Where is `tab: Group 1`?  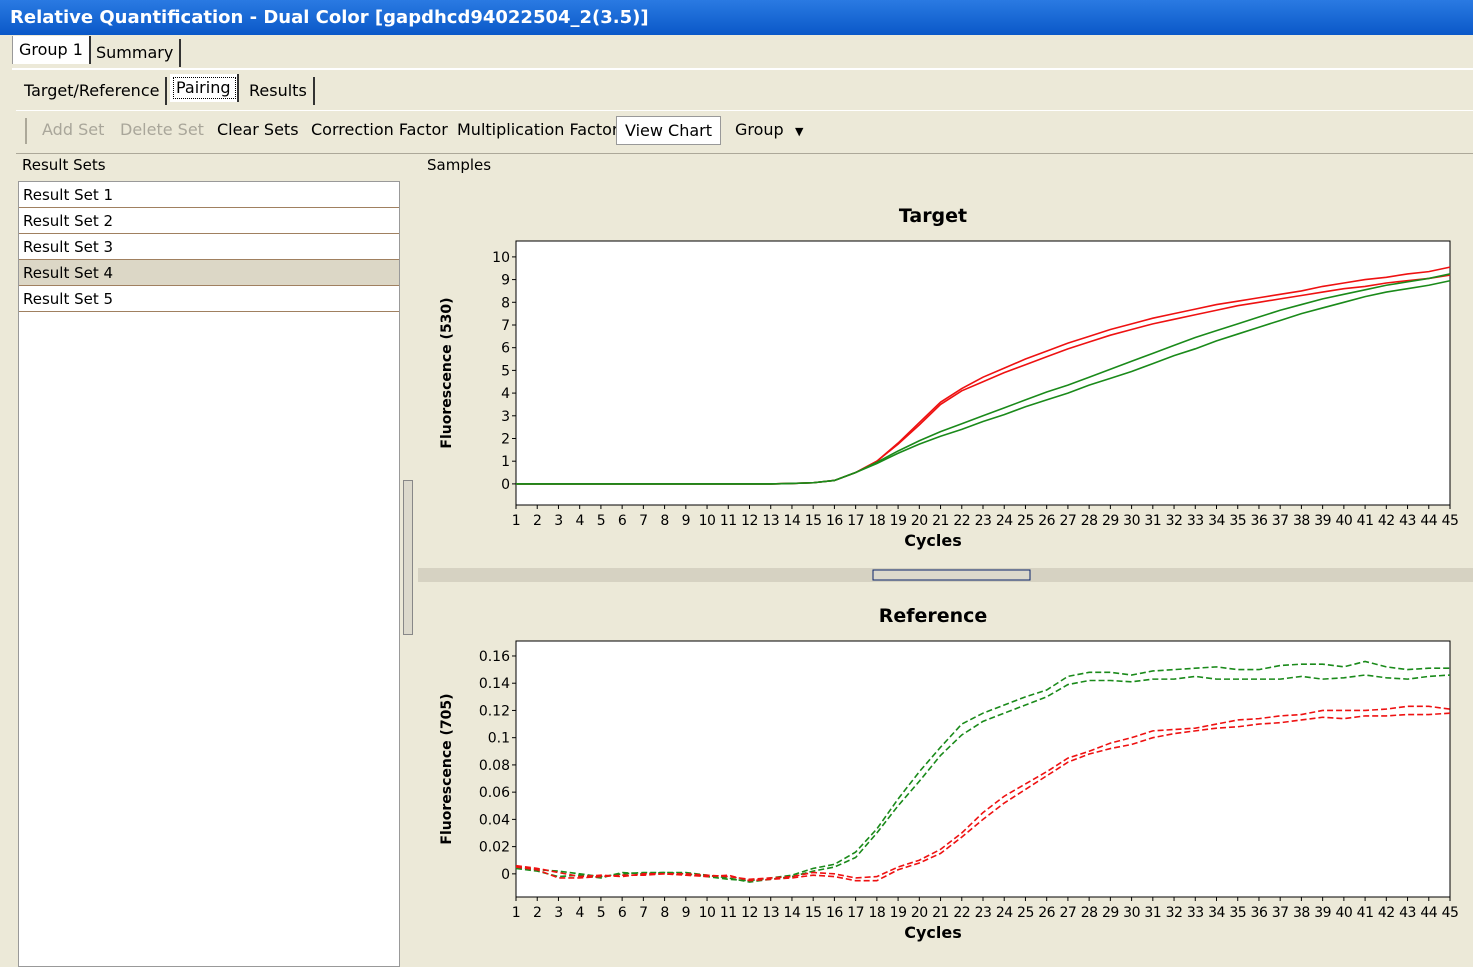 tab: Group 1 is located at coordinates (51, 50).